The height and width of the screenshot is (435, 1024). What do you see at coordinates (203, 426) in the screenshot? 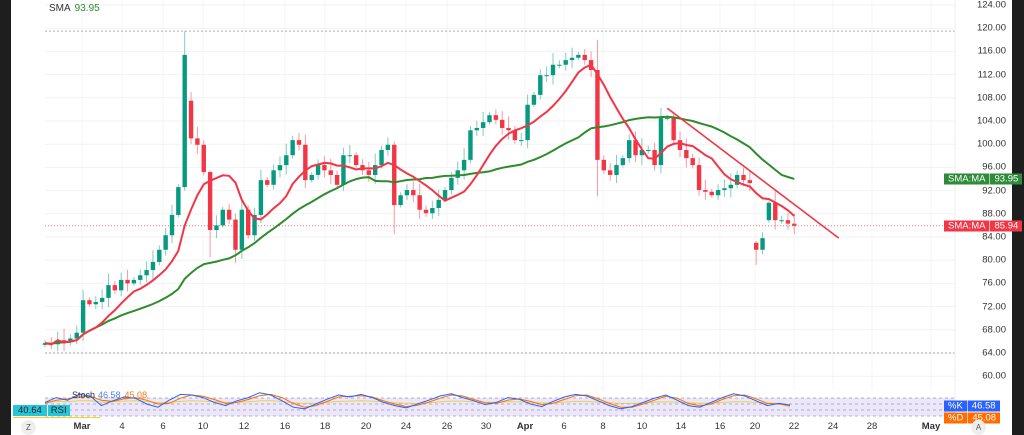
I see `time-axis-label: 10` at bounding box center [203, 426].